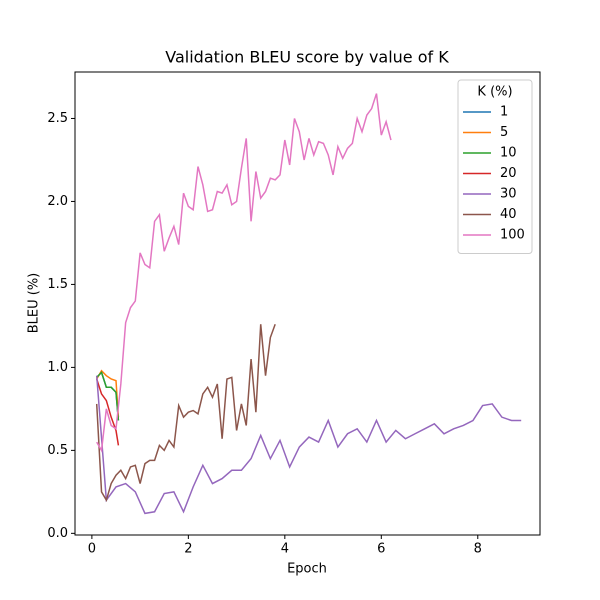  What do you see at coordinates (57, 118) in the screenshot?
I see `y-tick-label: 2.5` at bounding box center [57, 118].